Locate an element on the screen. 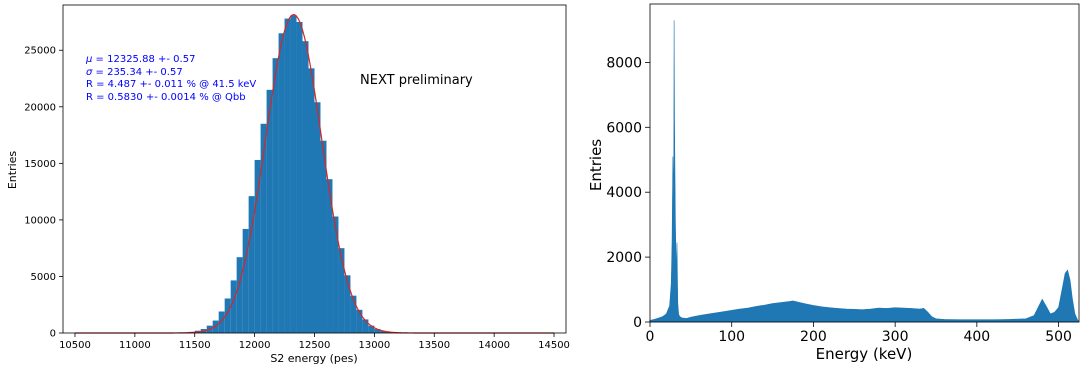  x-tick-label: 12500 is located at coordinates (315, 345).